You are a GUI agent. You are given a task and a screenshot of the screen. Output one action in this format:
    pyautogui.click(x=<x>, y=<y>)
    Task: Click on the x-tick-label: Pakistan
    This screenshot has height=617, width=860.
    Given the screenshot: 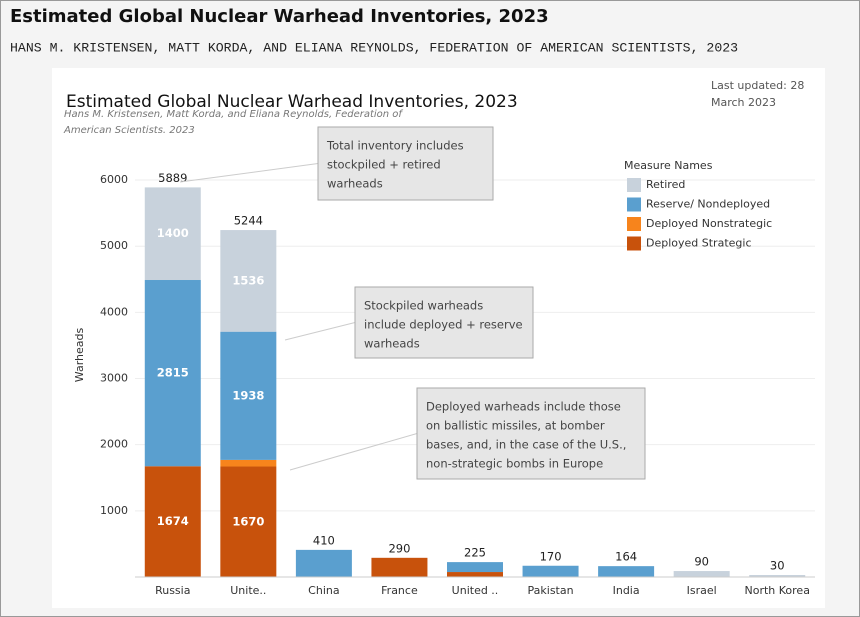 What is the action you would take?
    pyautogui.click(x=551, y=590)
    